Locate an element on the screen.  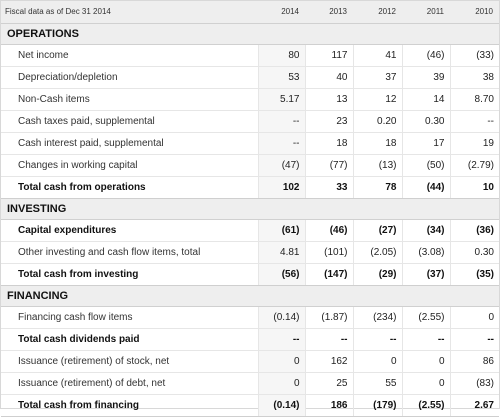
cell-value-2014: (61) is located at coordinates (281, 230).